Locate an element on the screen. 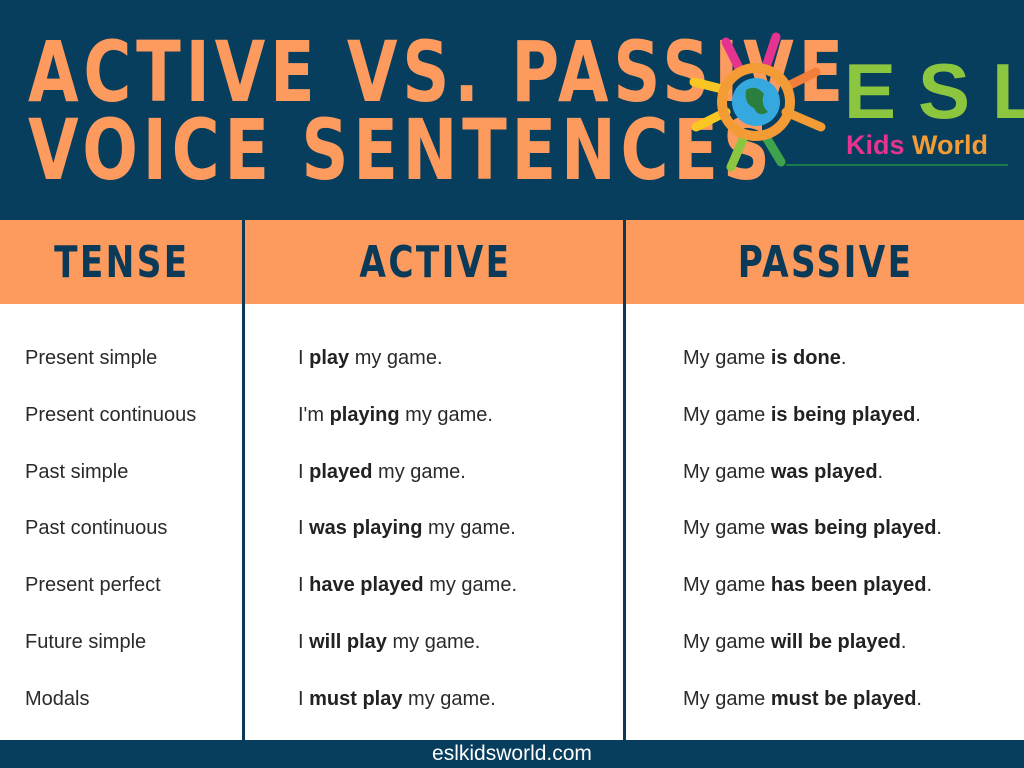 The image size is (1024, 768). verb-phrase: have played is located at coordinates (366, 585).